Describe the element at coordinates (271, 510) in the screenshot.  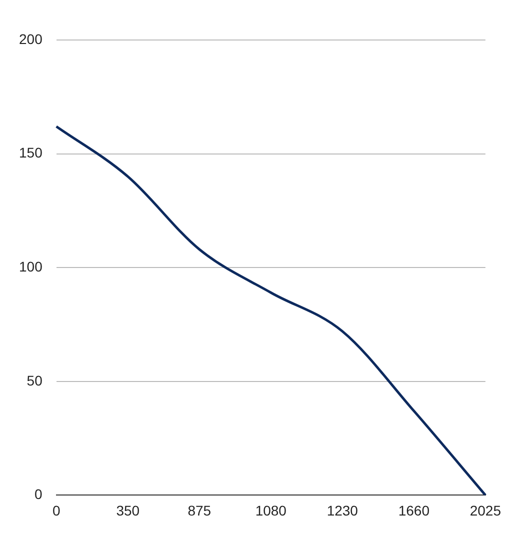
I see `x-tick-label: 1080` at that location.